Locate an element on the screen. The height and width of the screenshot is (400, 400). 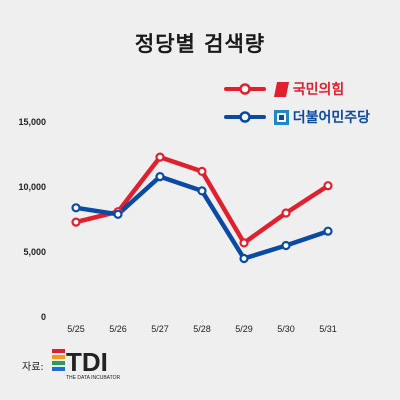
legend: 국민의힘 더불어민주당 is located at coordinates (296, 106).